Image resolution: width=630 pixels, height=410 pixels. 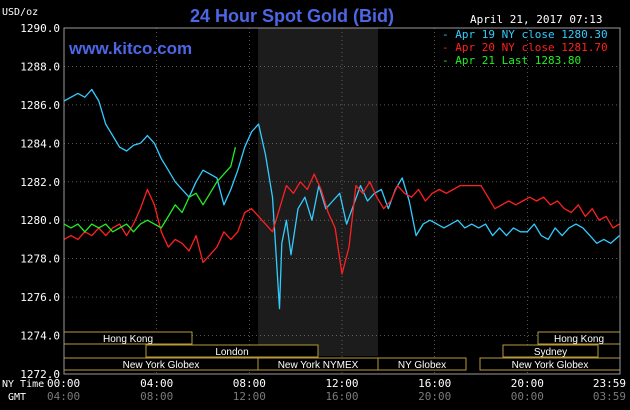 What do you see at coordinates (40, 220) in the screenshot?
I see `y-tick-label: 1280.0` at bounding box center [40, 220].